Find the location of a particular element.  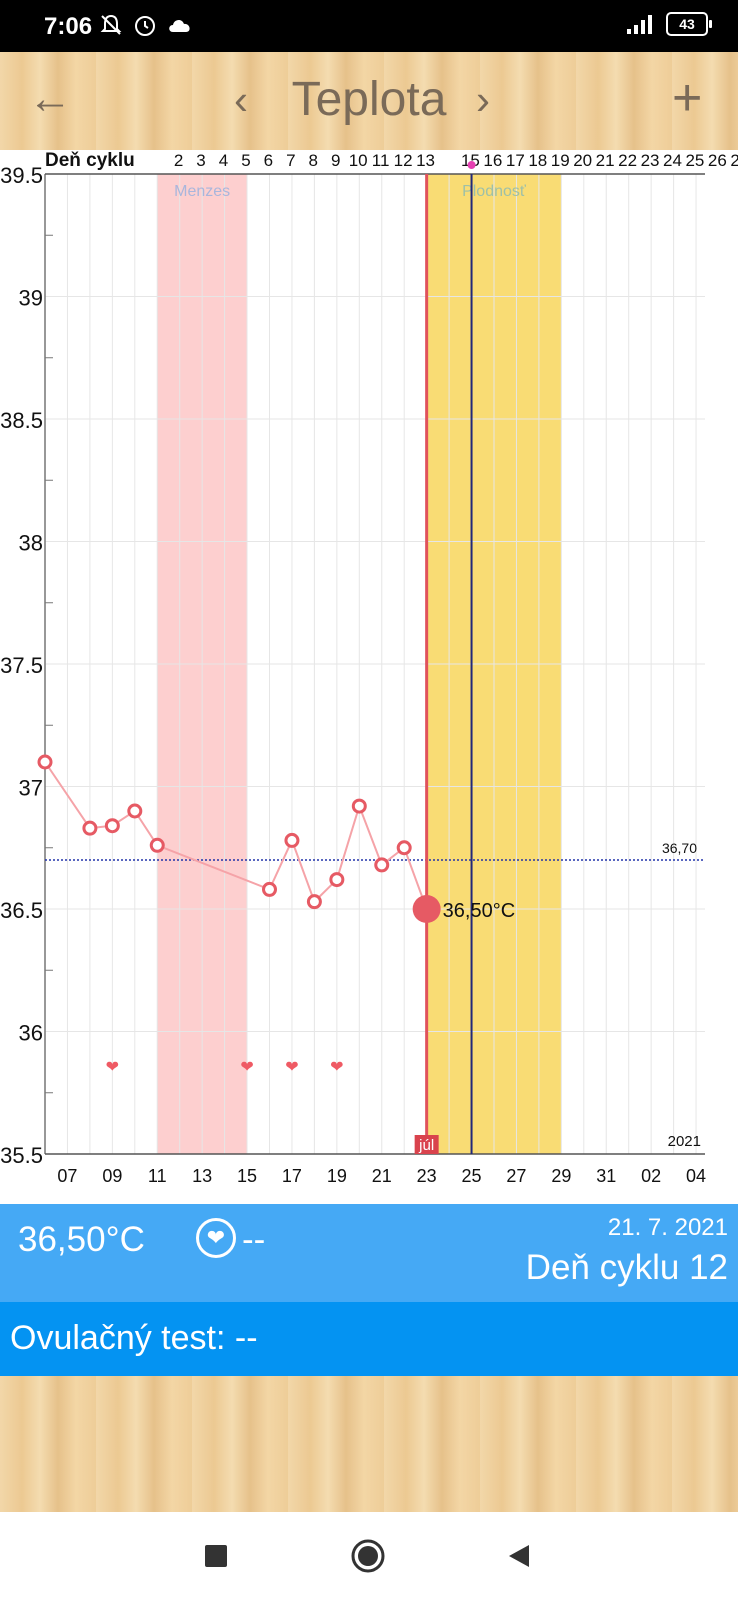

chevron-left-icon: ‹ is located at coordinates (241, 99).